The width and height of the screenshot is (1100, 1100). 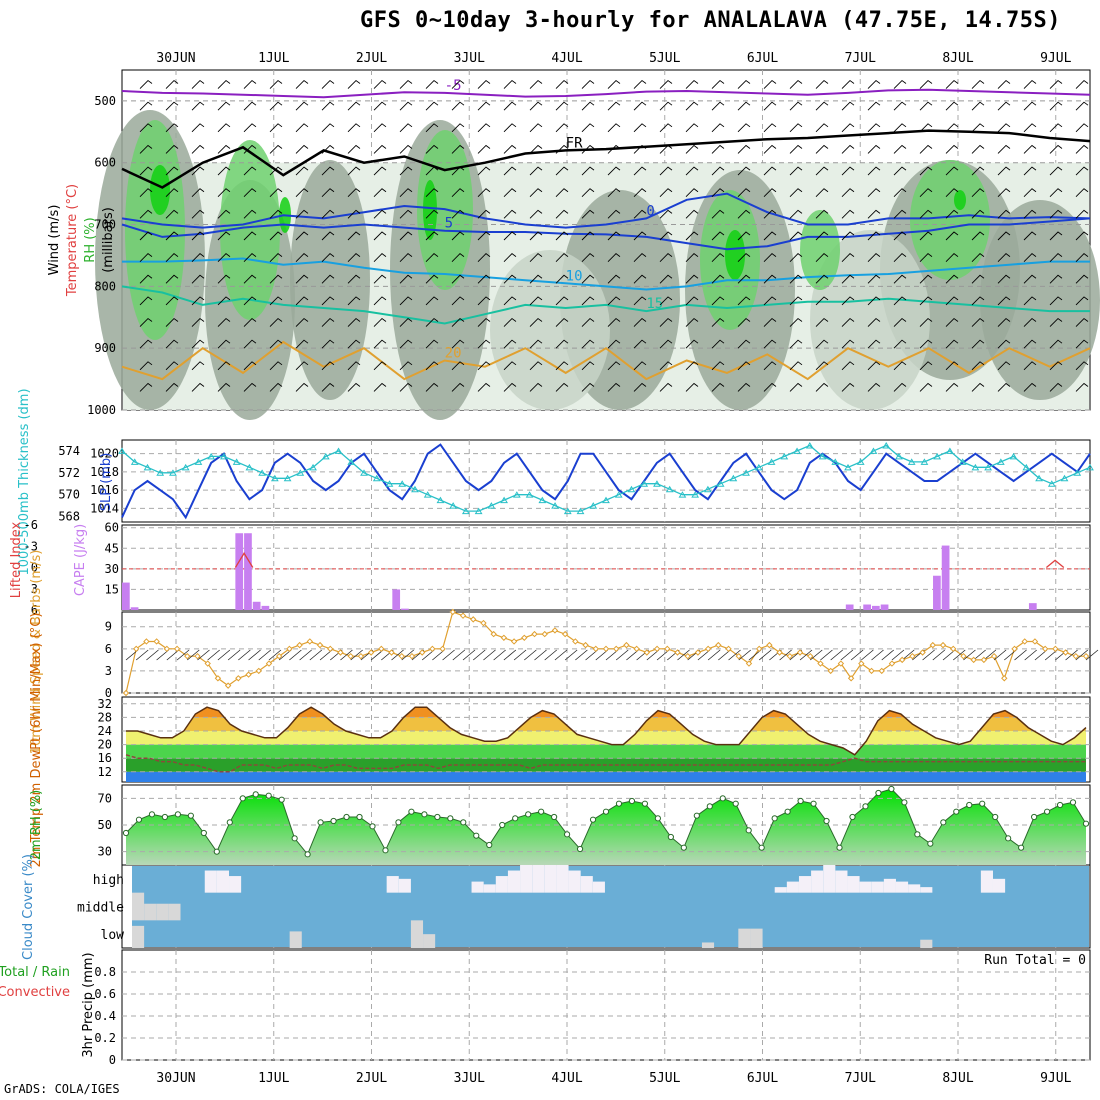 What do you see at coordinates (606, 478) in the screenshot?
I see `thickness-line` at bounding box center [606, 478].